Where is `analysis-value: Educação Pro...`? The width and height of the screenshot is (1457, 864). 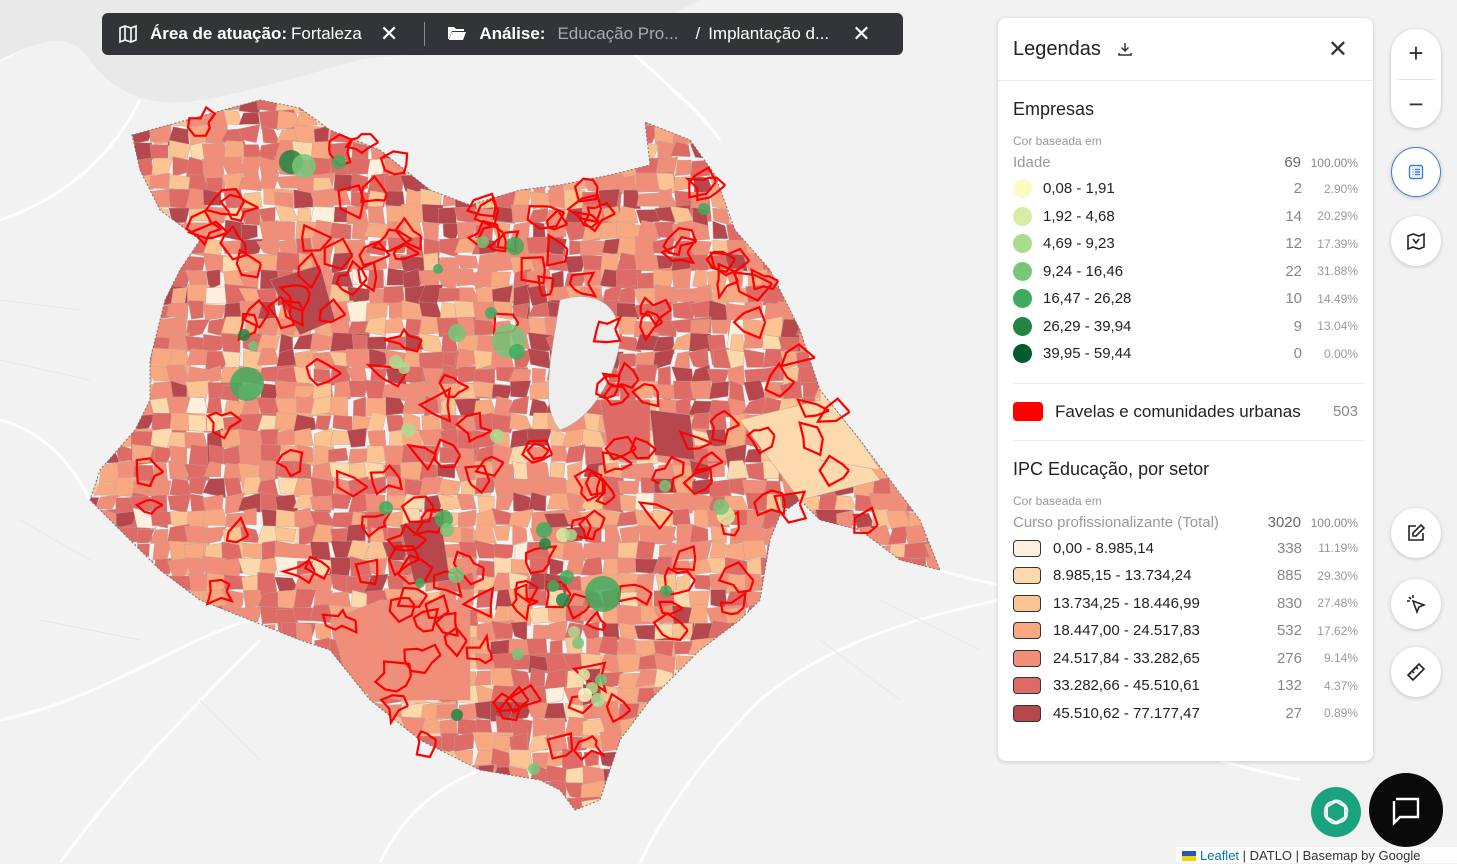 analysis-value: Educação Pro... is located at coordinates (618, 33).